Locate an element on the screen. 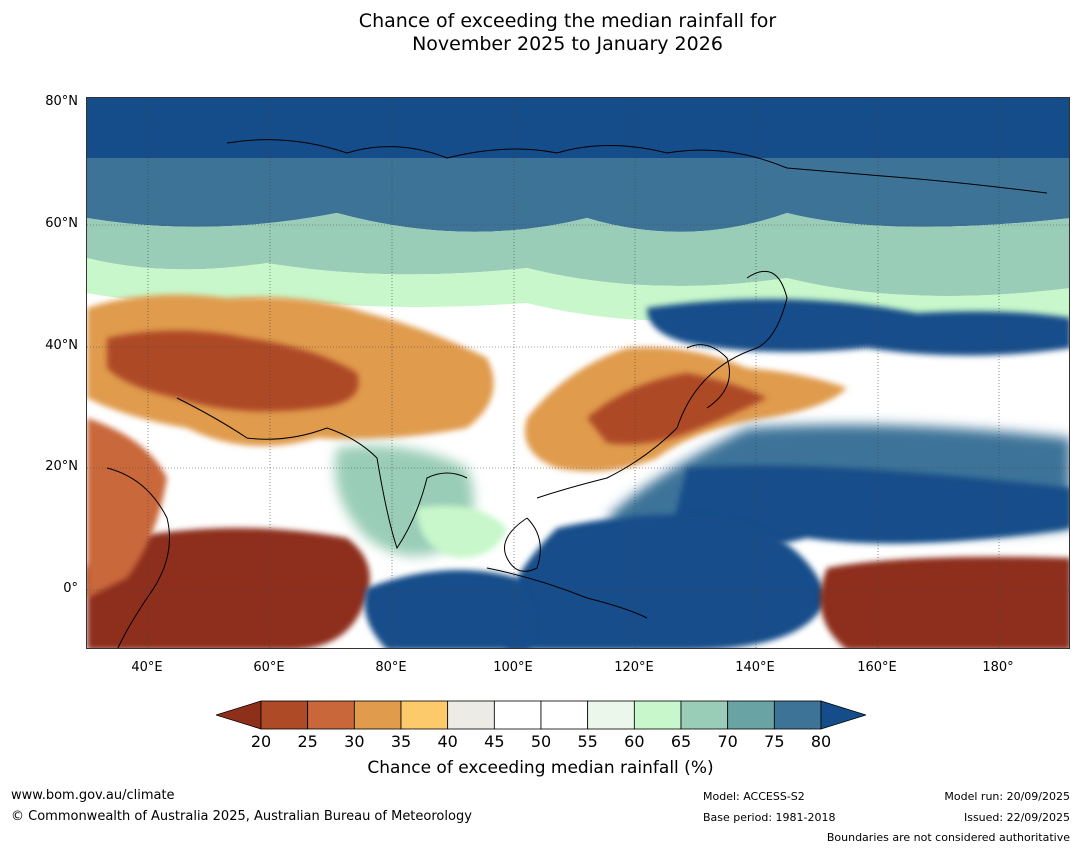  lat-label-20n: 20°N is located at coordinates (61, 466).